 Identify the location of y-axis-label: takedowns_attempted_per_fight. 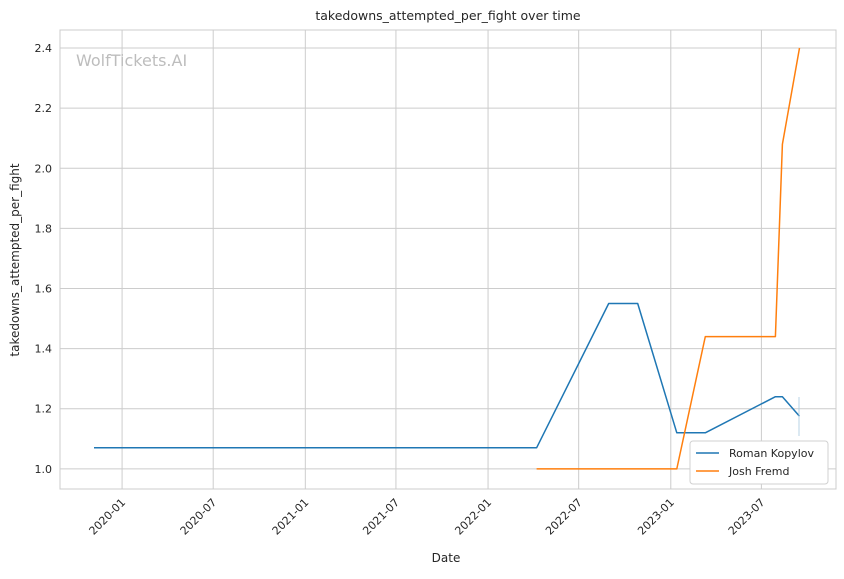
(15, 259).